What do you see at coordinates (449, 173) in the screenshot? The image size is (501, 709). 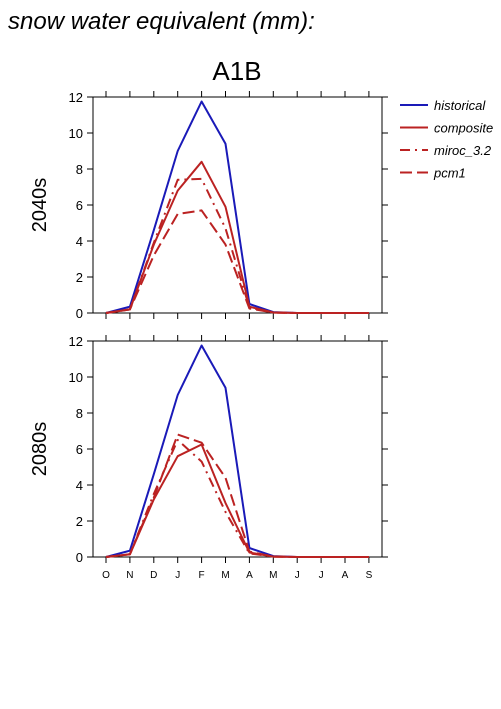 I see `legend-label: pcm1` at bounding box center [449, 173].